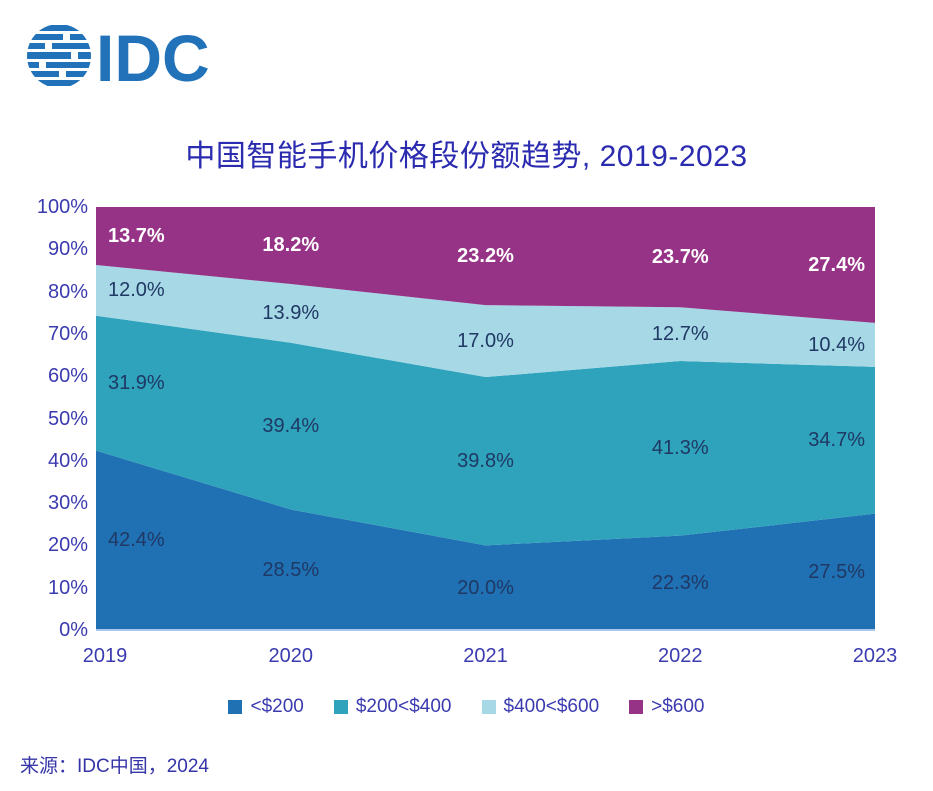  What do you see at coordinates (67, 291) in the screenshot?
I see `y-axis-tick-label: 80%` at bounding box center [67, 291].